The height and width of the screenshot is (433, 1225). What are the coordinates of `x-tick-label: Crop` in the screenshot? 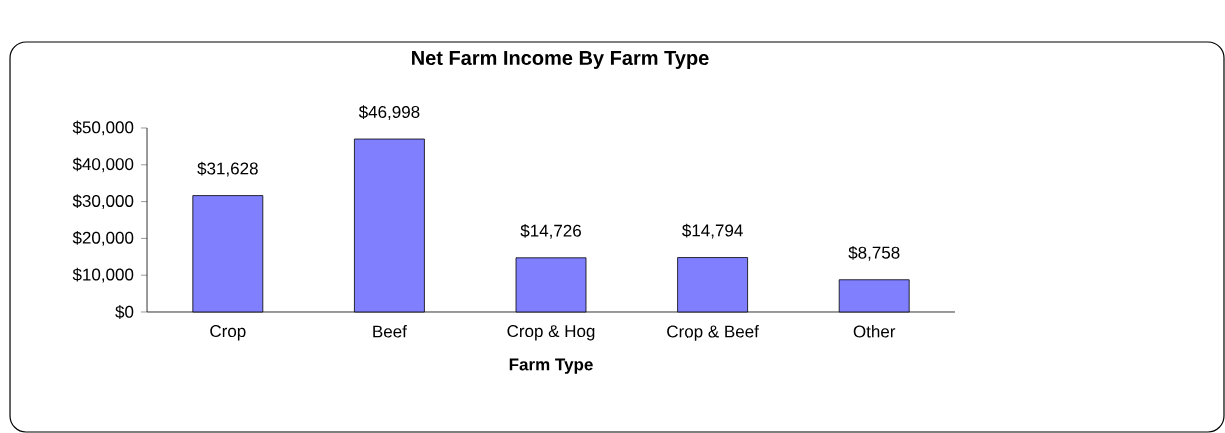 It's located at (228, 333).